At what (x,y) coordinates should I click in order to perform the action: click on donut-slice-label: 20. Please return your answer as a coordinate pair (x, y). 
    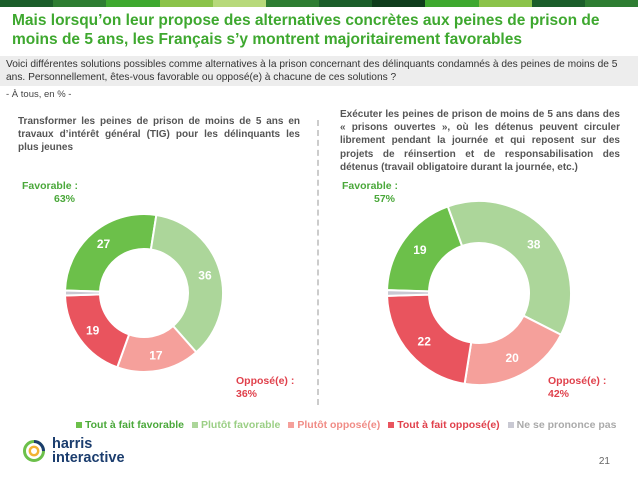
    Looking at the image, I should click on (512, 358).